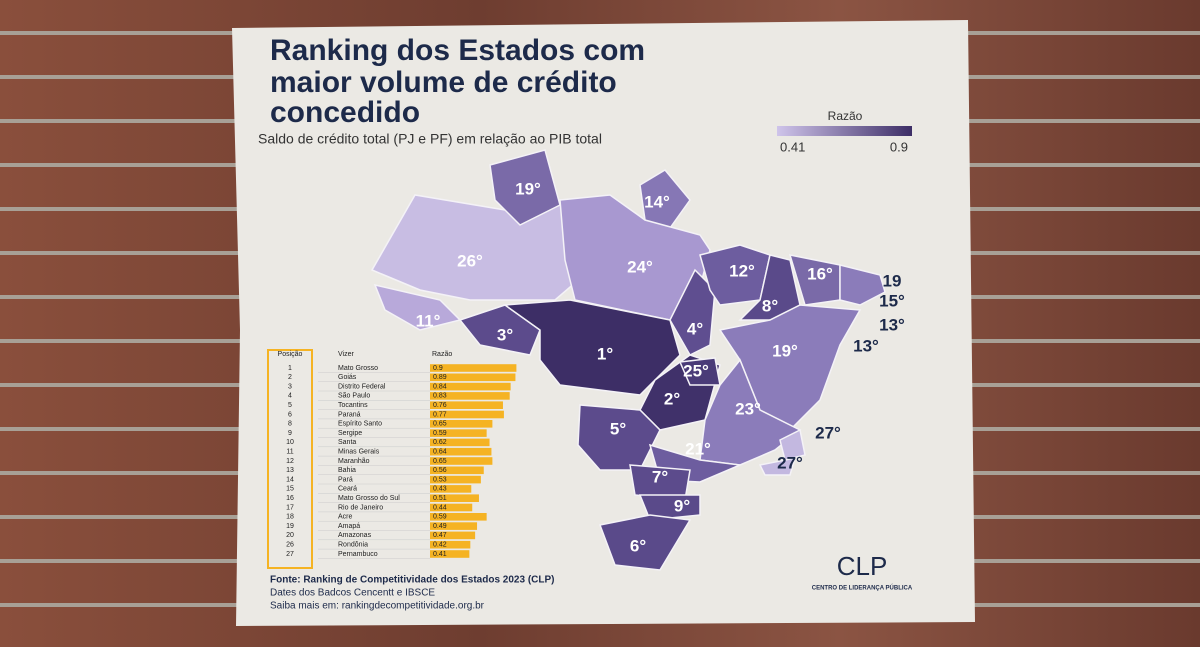  Describe the element at coordinates (618, 428) in the screenshot. I see `map-rank-label: 5°` at that location.